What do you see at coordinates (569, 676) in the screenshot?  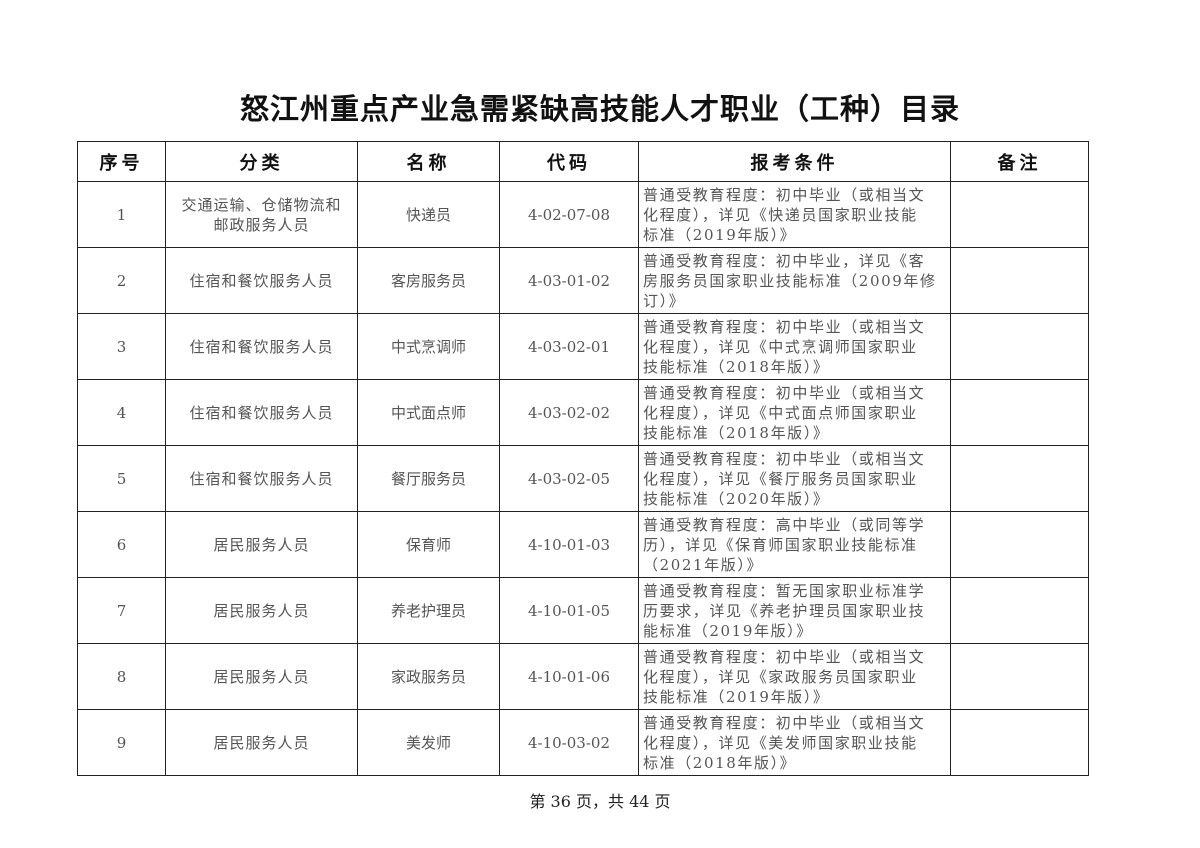 I see `cell-code: 4-10-01-06` at bounding box center [569, 676].